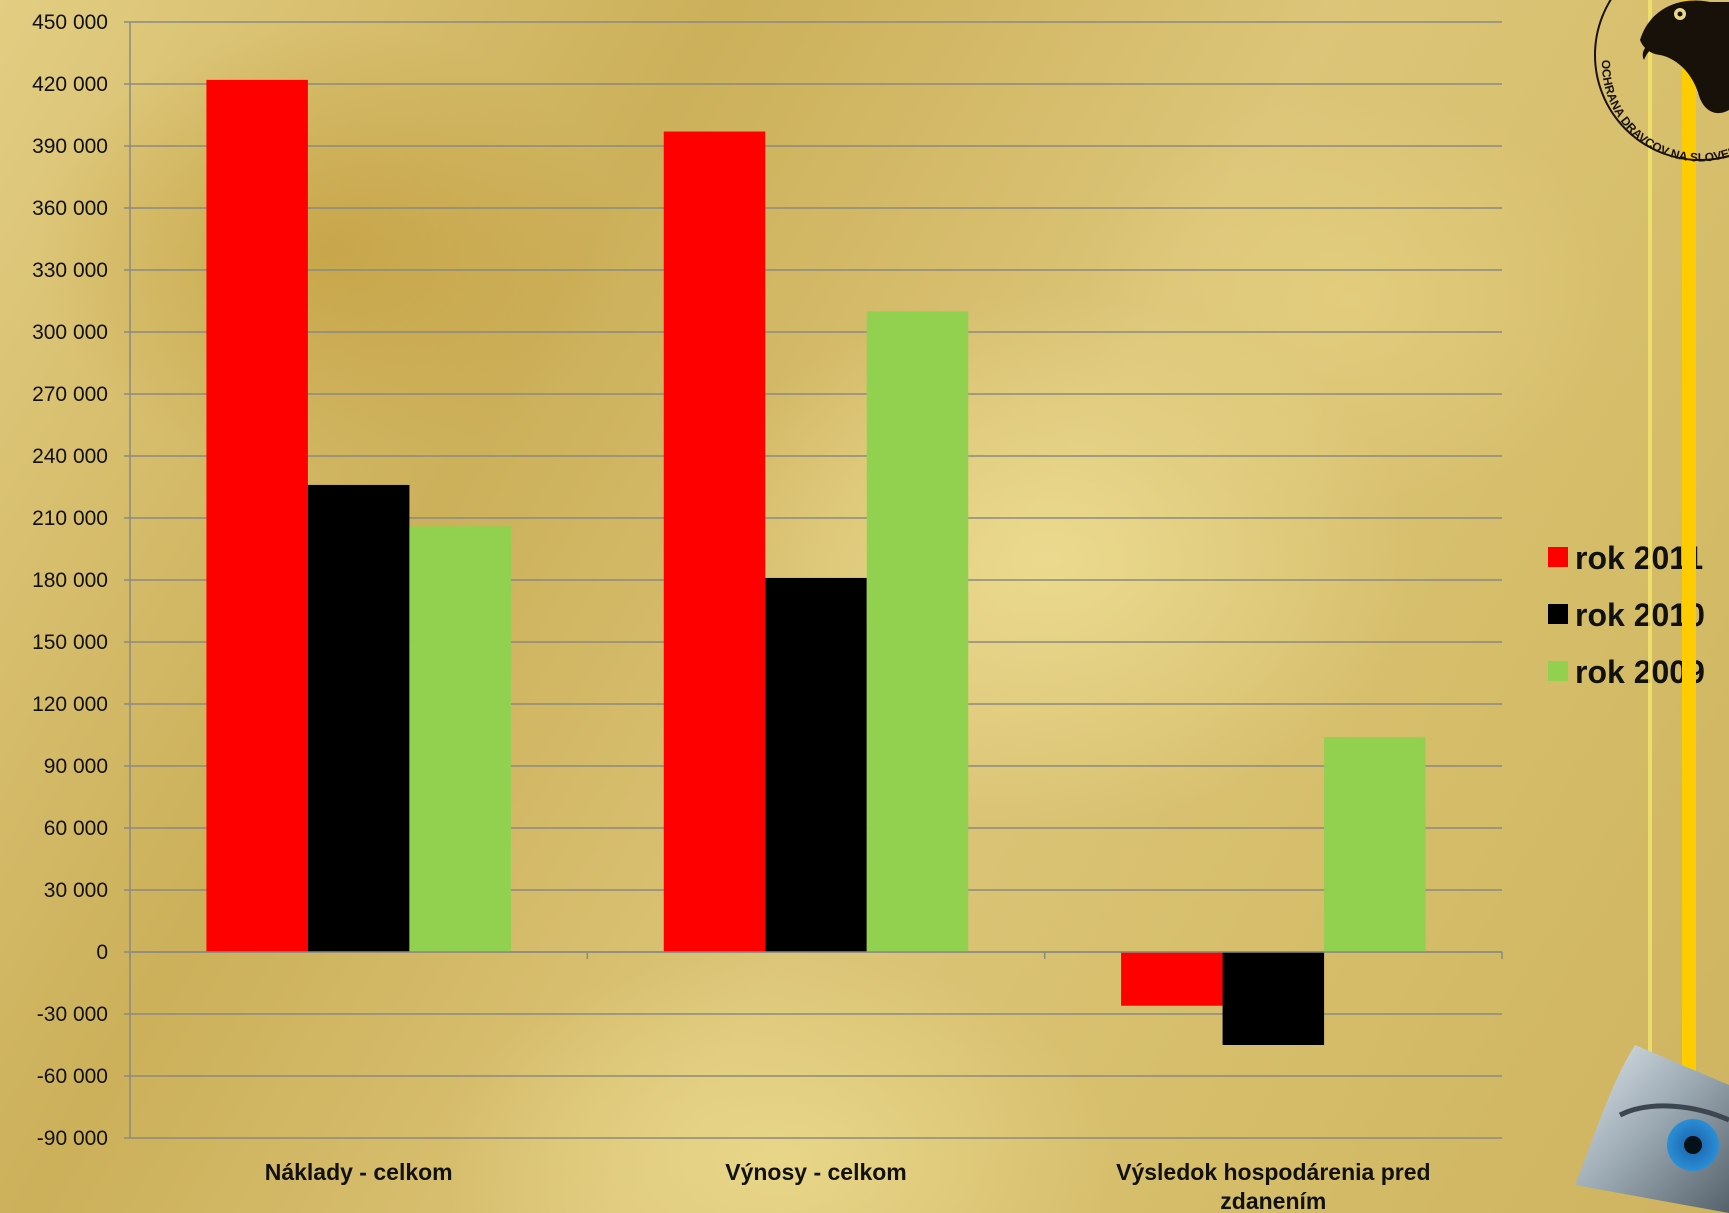 The image size is (1729, 1213). I want to click on accent-stripes, so click(1672, 540).